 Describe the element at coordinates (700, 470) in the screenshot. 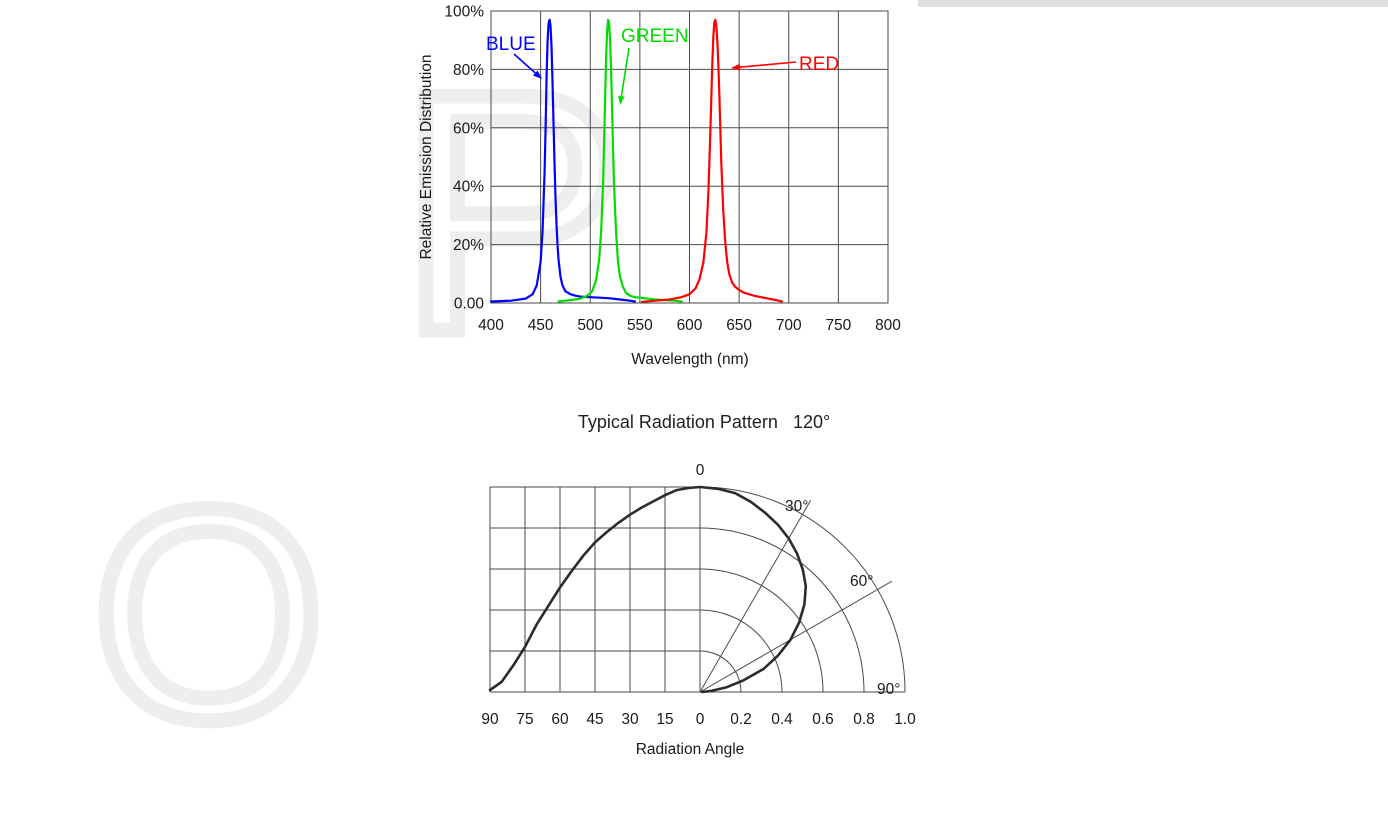

I see `zero-angle-label: 0` at that location.